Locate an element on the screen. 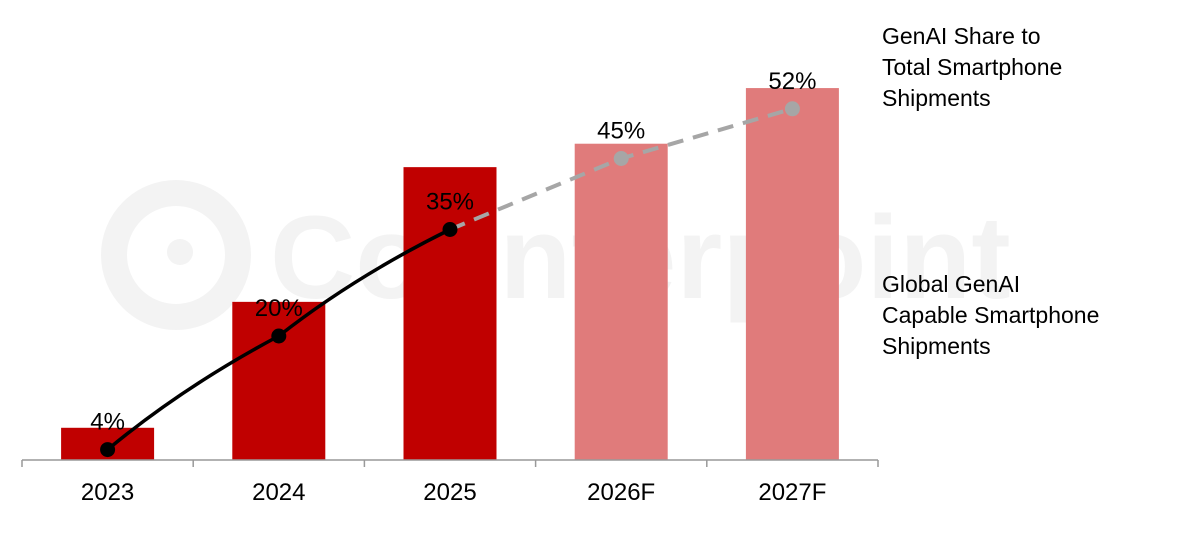 This screenshot has height=536, width=1200. line-point-2023 is located at coordinates (108, 450).